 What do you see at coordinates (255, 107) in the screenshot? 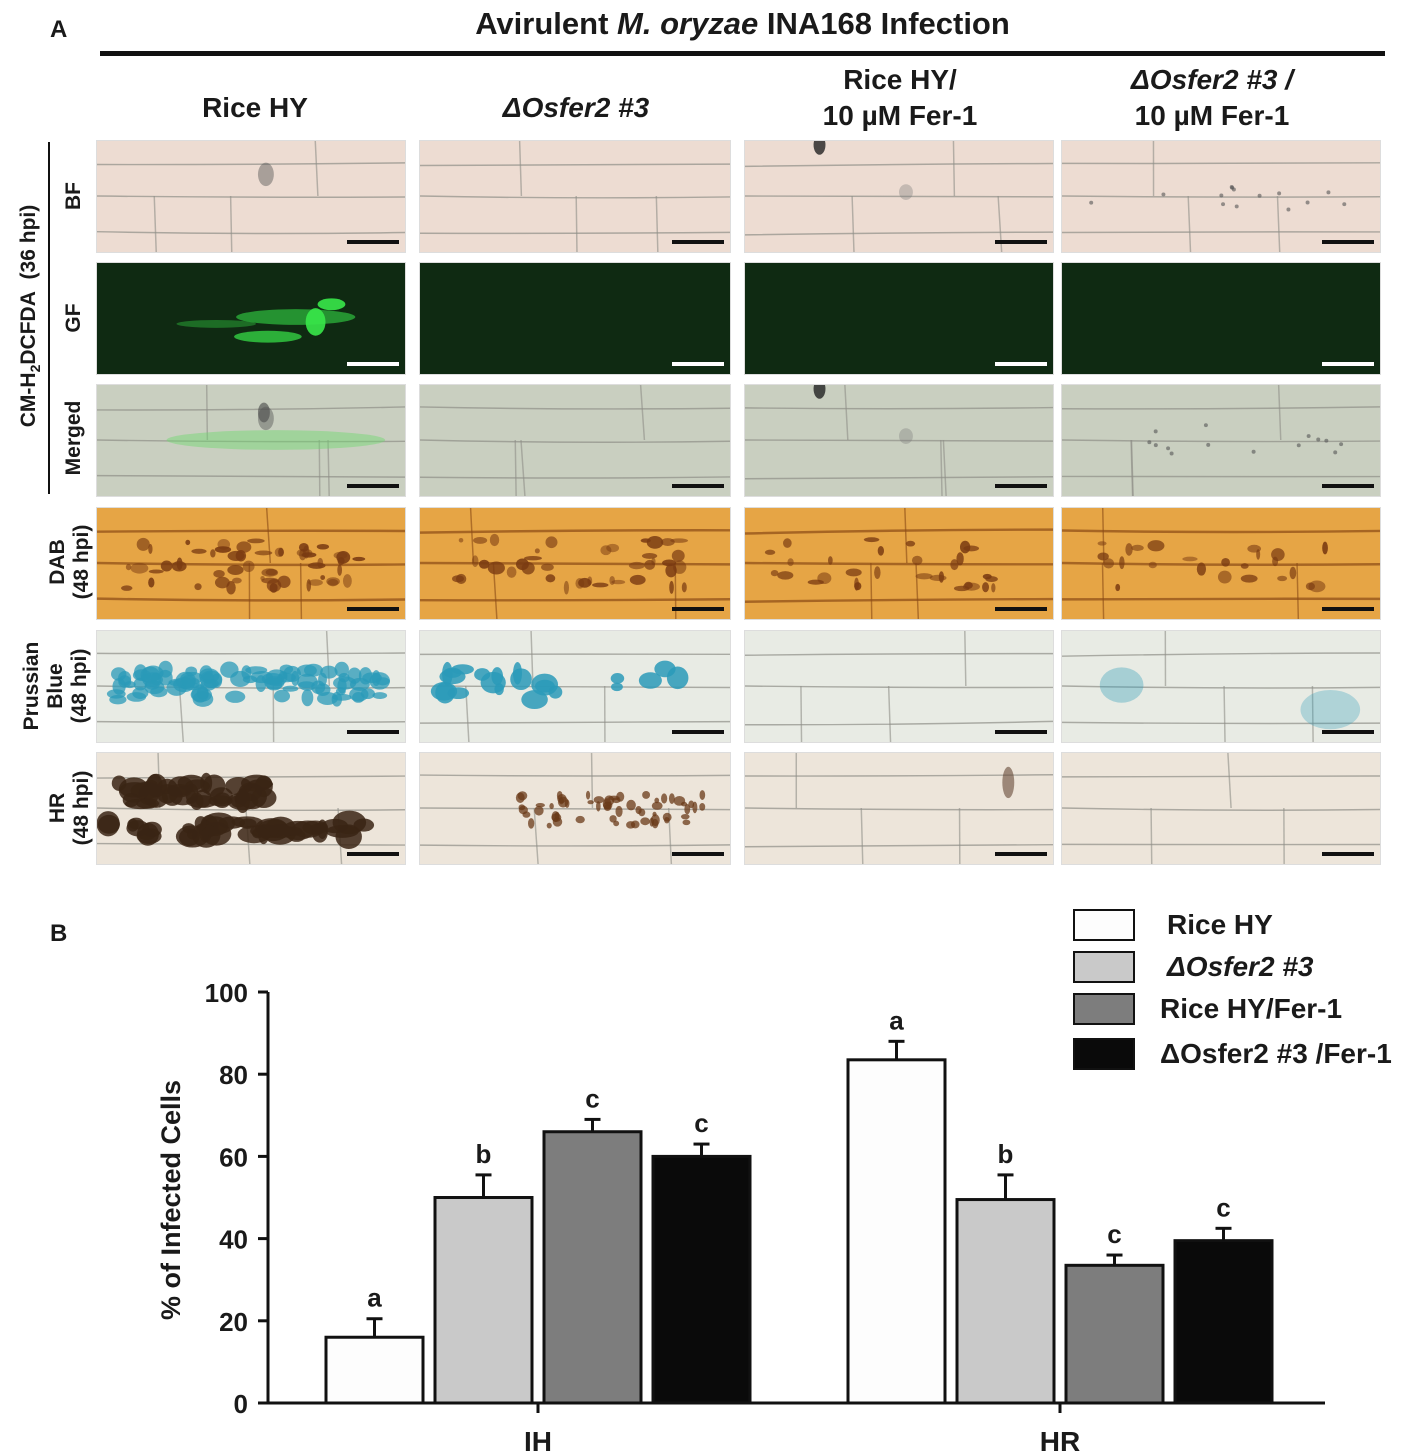
I see `column-title-rice-hy: Rice HY` at bounding box center [255, 107].